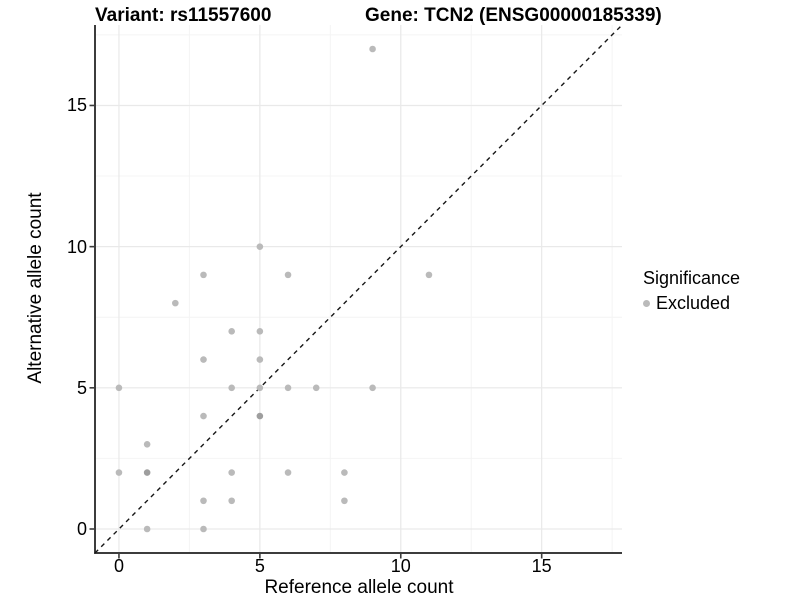 This screenshot has width=800, height=600. Describe the element at coordinates (359, 587) in the screenshot. I see `x-axis-title: Reference allele count` at that location.